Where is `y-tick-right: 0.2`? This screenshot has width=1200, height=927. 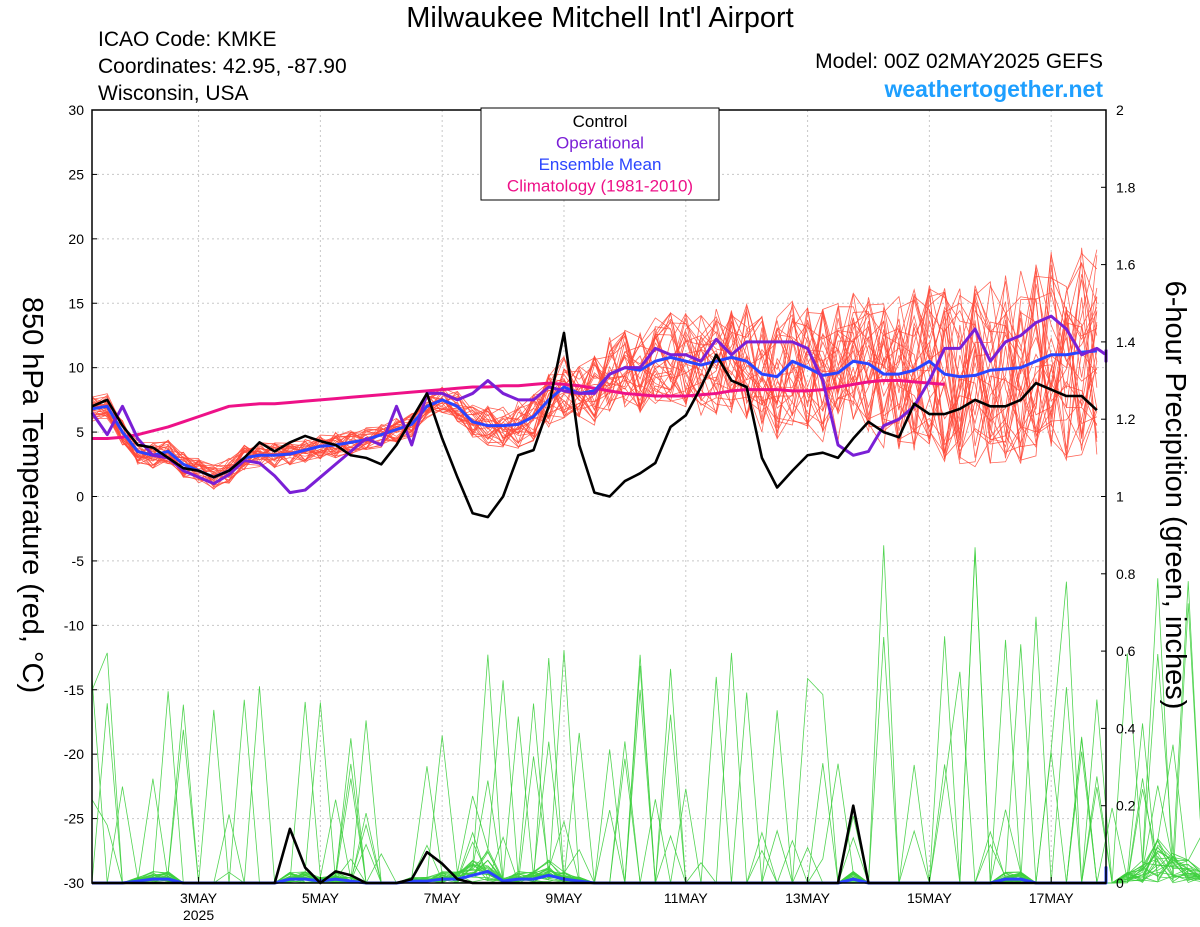
y-tick-right: 0.2 is located at coordinates (1126, 806).